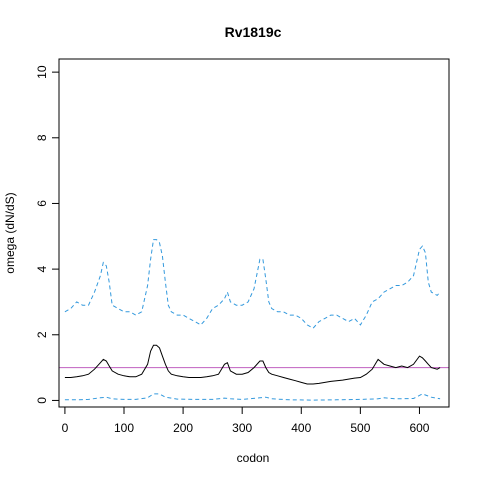  What do you see at coordinates (42, 268) in the screenshot?
I see `y-tick-label: 4` at bounding box center [42, 268].